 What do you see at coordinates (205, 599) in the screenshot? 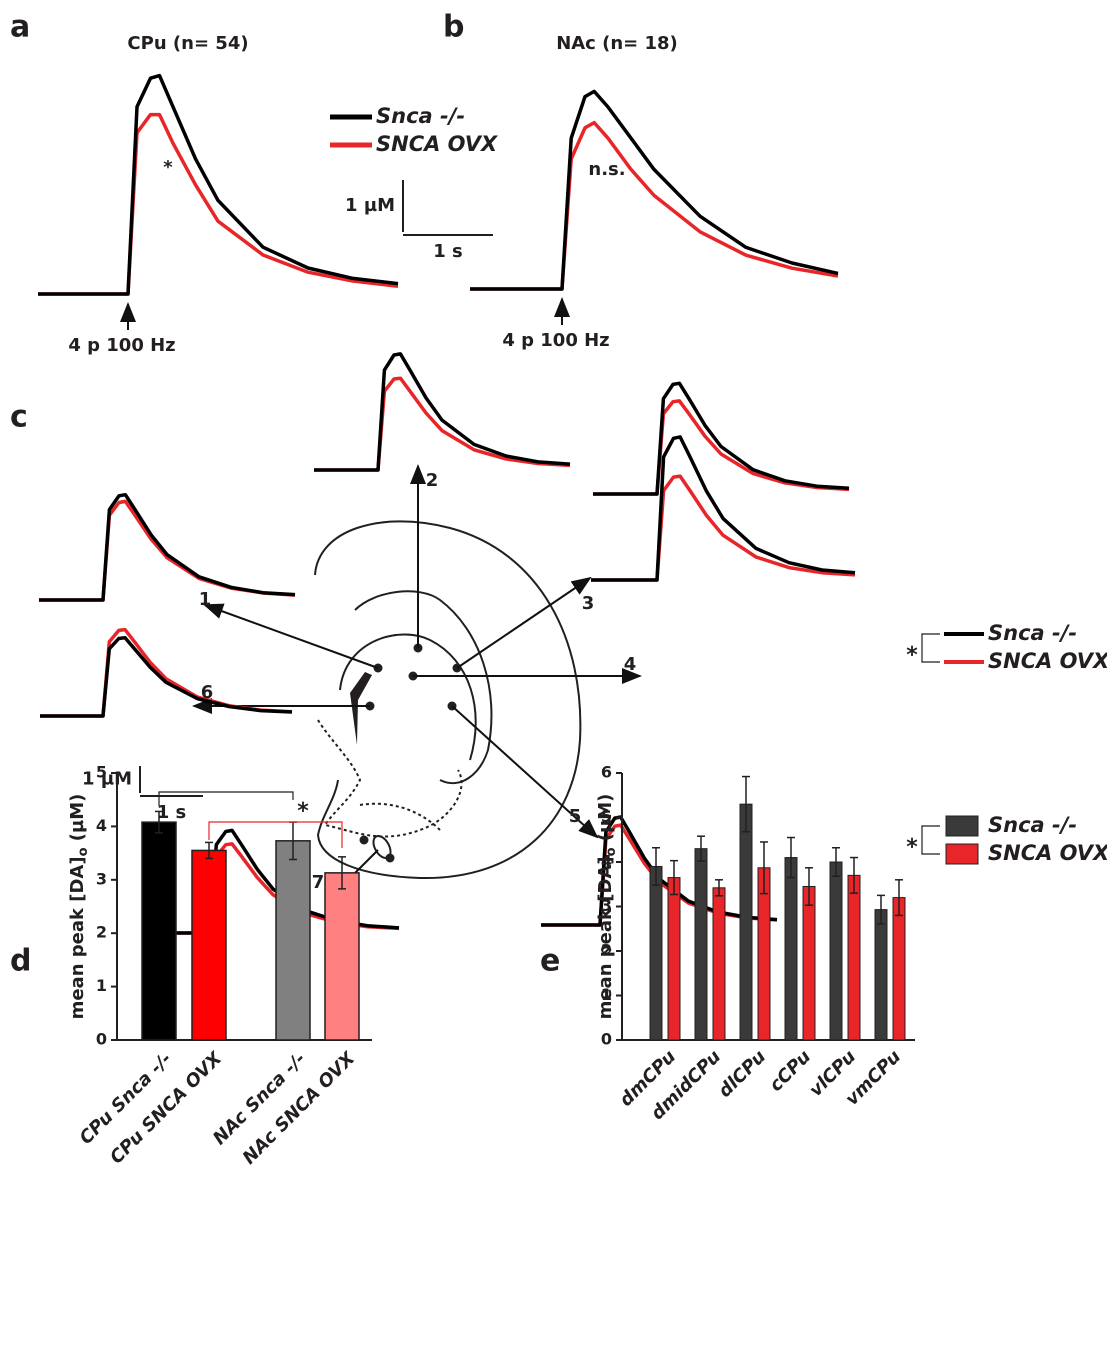
I see `site-label: 1` at bounding box center [205, 599].